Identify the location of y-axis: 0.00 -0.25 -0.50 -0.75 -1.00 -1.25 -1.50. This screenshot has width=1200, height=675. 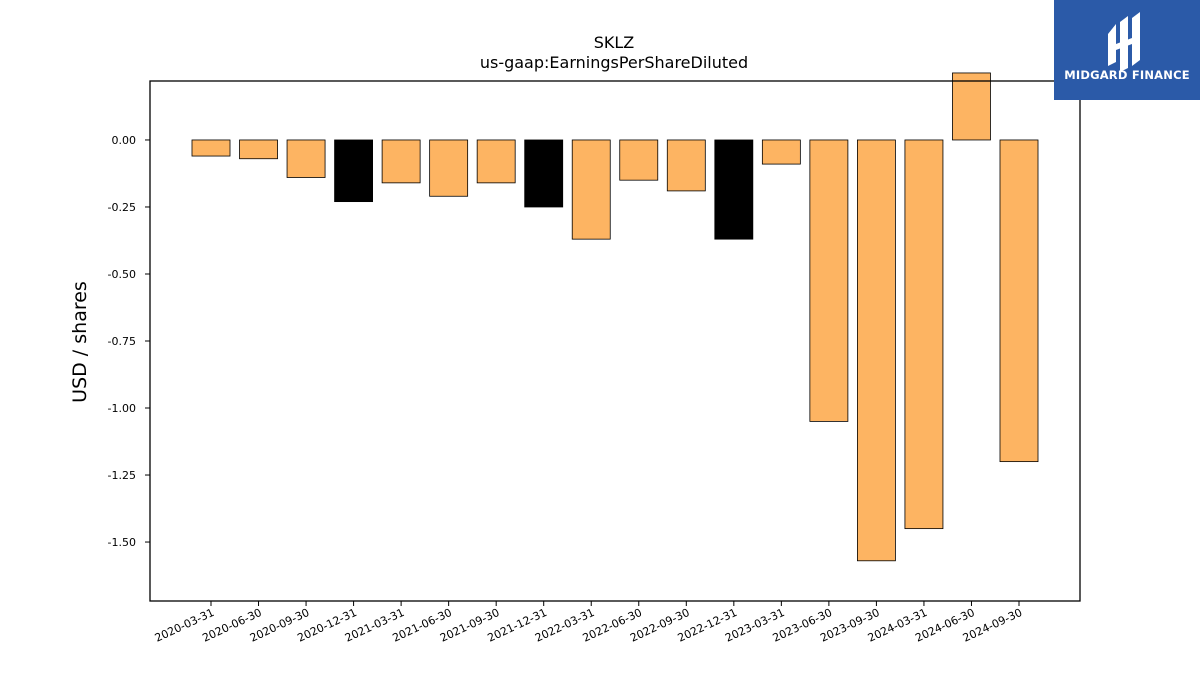
(129, 341).